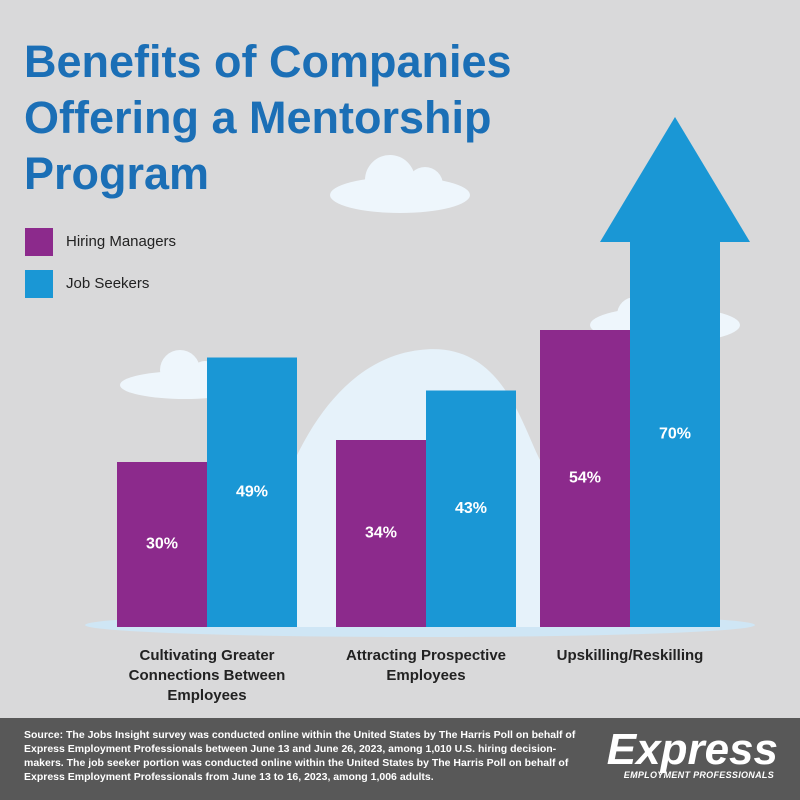 The image size is (800, 800). Describe the element at coordinates (108, 283) in the screenshot. I see `legend-label: Job Seekers` at that location.